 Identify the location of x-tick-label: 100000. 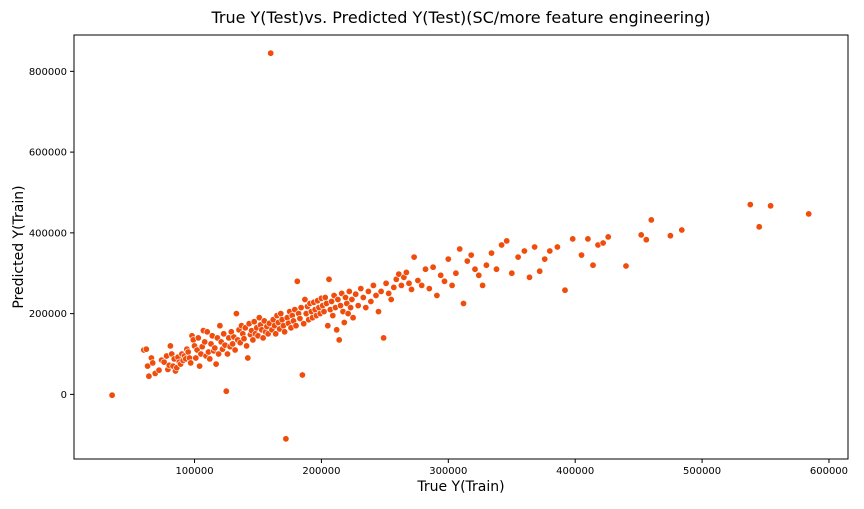
(194, 471).